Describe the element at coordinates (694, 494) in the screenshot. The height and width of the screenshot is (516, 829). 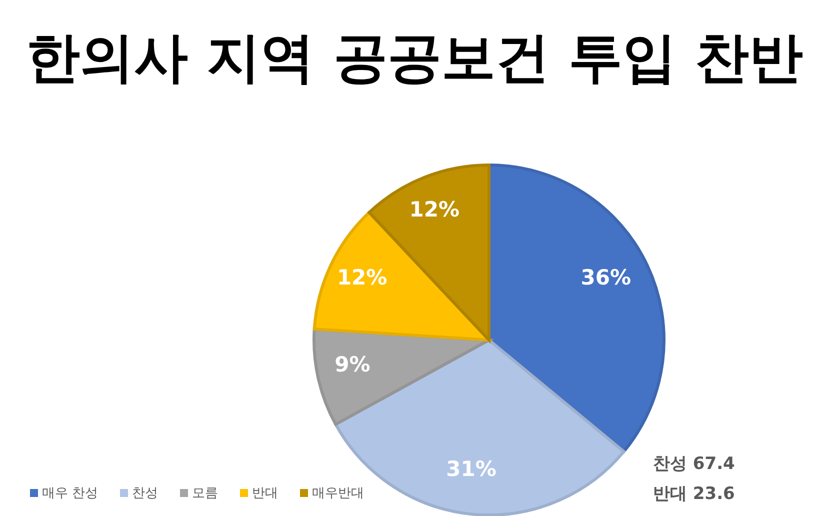
I see `text: 반대 23.6` at that location.